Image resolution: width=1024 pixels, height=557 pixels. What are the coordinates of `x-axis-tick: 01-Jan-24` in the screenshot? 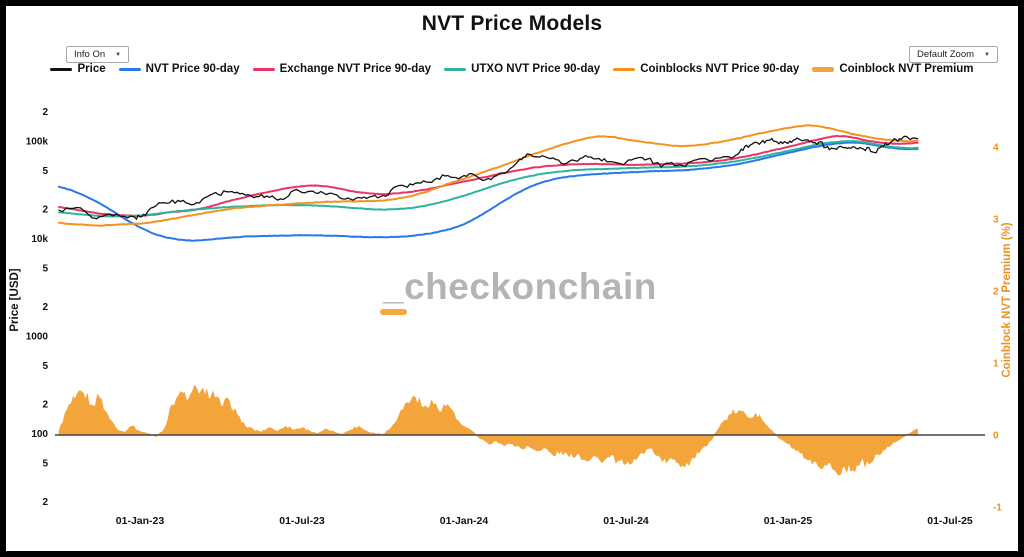 It's located at (464, 521).